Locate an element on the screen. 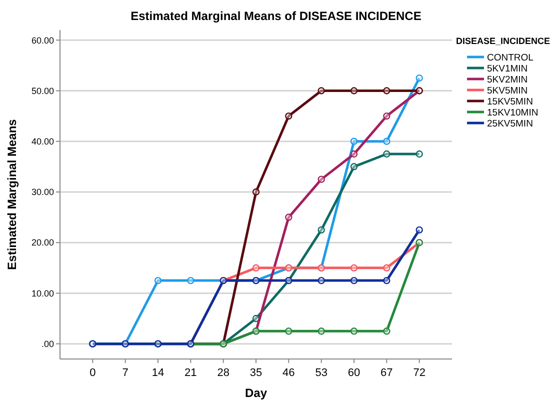 The width and height of the screenshot is (551, 405). legend-label: 5KV2MIN is located at coordinates (507, 80).